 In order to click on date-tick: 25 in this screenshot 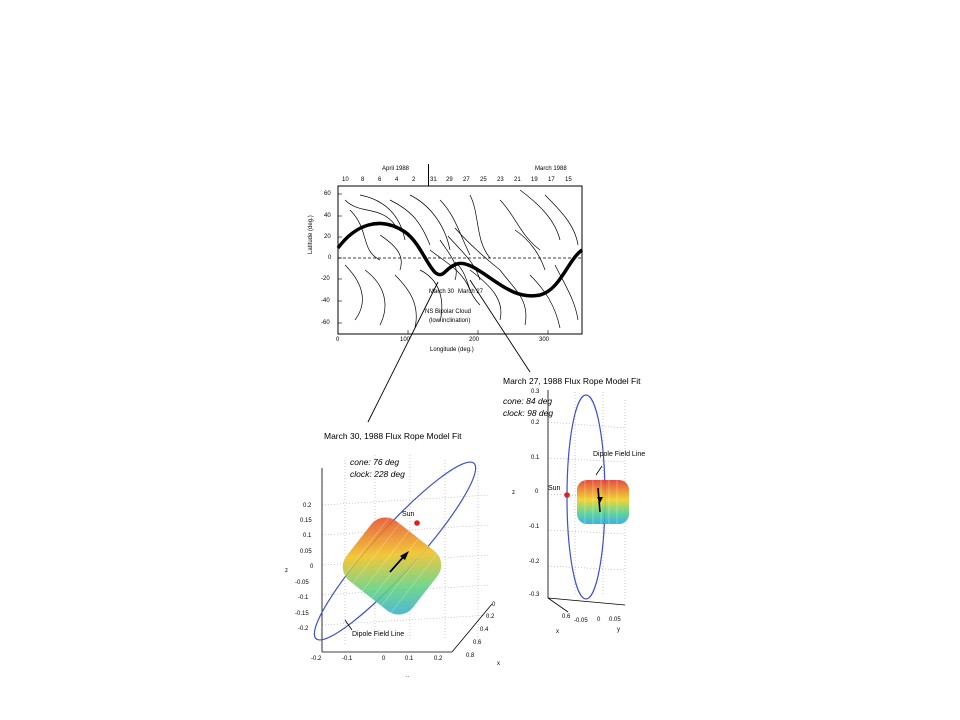, I will do `click(483, 180)`.